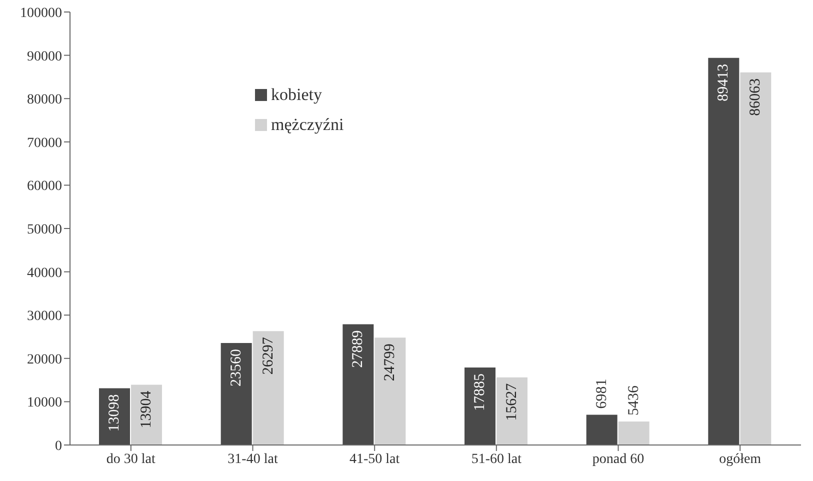 Image resolution: width=813 pixels, height=481 pixels. I want to click on data-label: 6981, so click(602, 393).